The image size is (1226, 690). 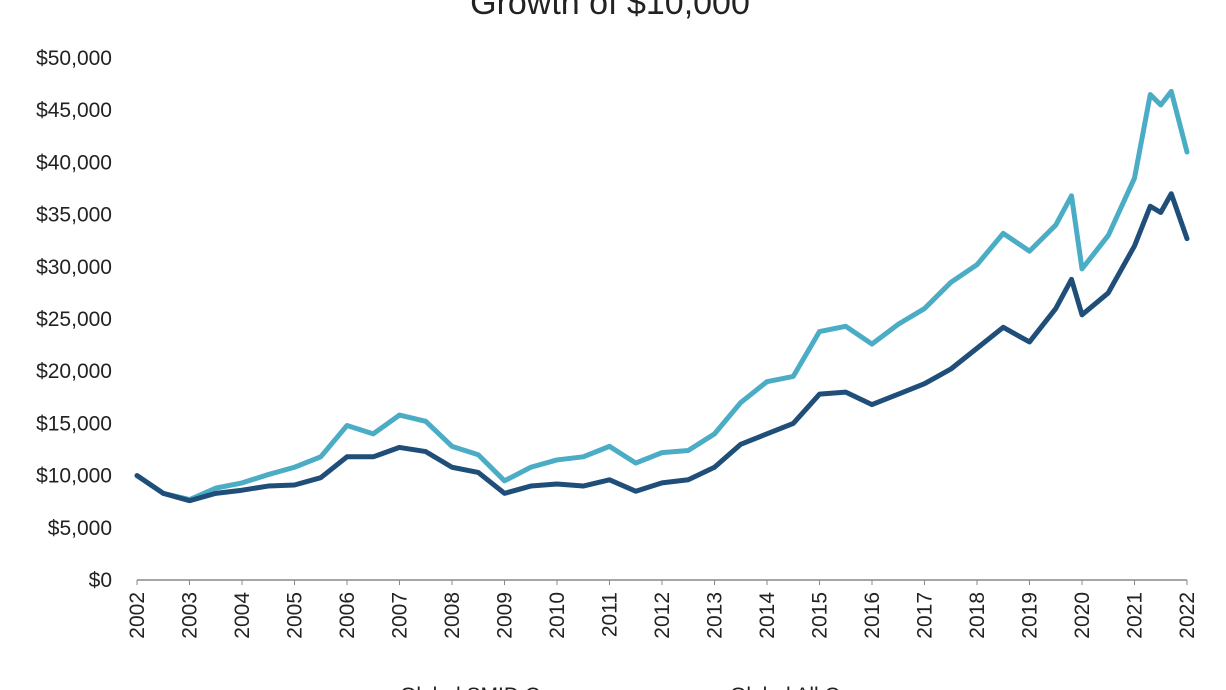 I want to click on x-tick-label: 2022, so click(x=1187, y=615).